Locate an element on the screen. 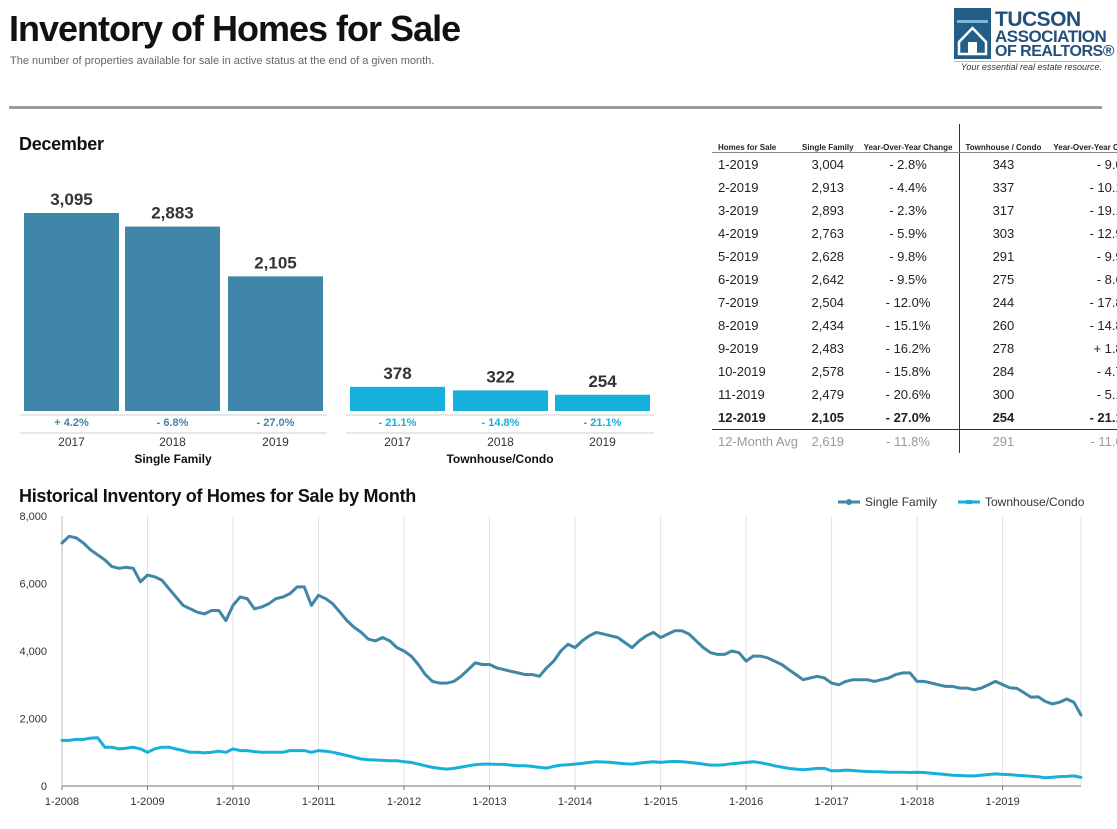  x-tick-label: 1-2018 is located at coordinates (917, 802).